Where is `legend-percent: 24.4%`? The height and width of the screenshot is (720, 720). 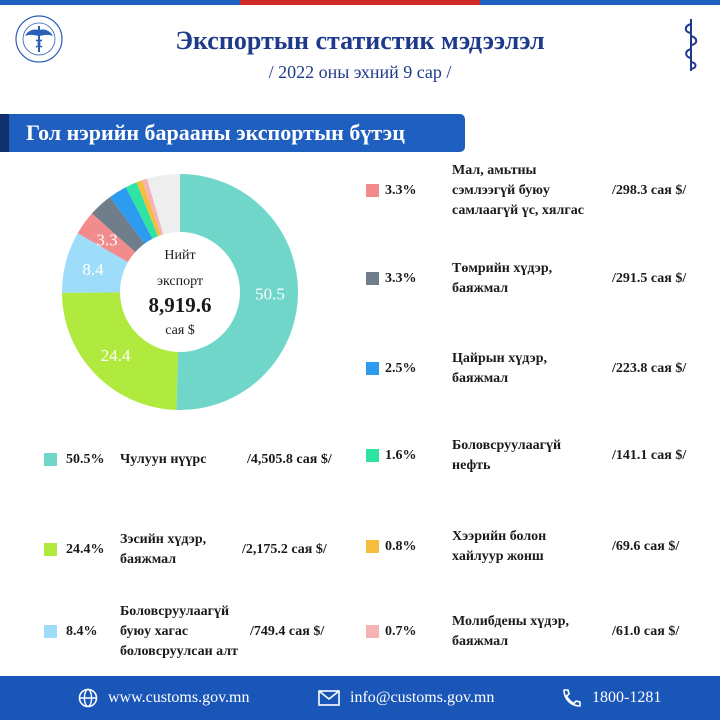 legend-percent: 24.4% is located at coordinates (85, 549).